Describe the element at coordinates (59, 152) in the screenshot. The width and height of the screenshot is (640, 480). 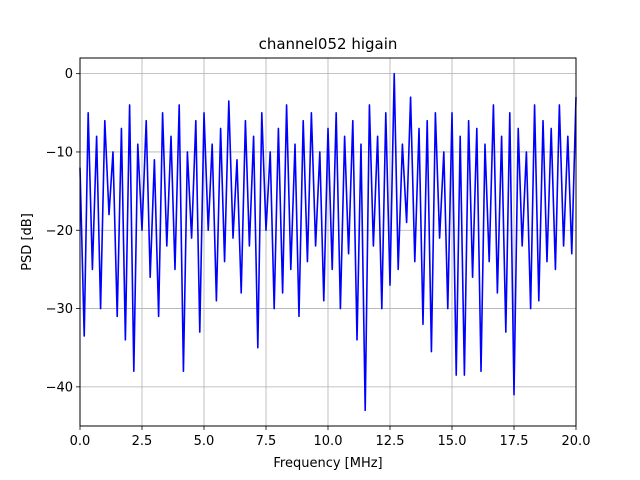
I see `y-tick-label: −10` at that location.